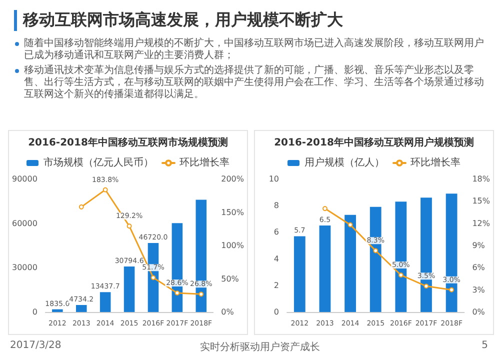  I want to click on legend-label: 用户规模（亿人）, so click(344, 162).